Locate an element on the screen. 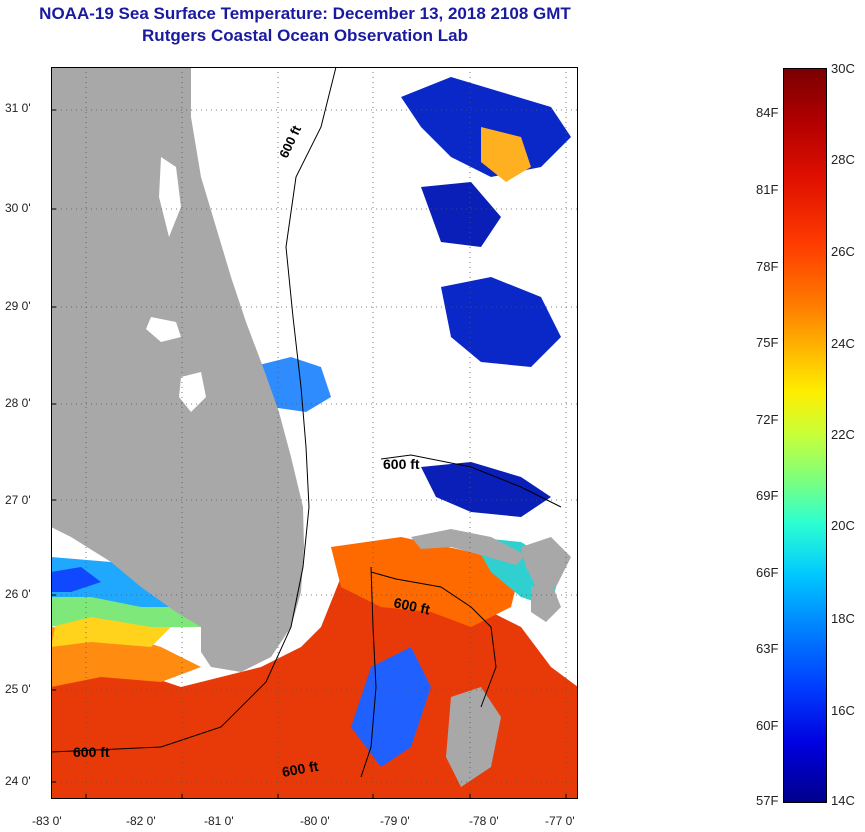 This screenshot has height=832, width=865. lat-tick-26: 26 0' is located at coordinates (18, 594).